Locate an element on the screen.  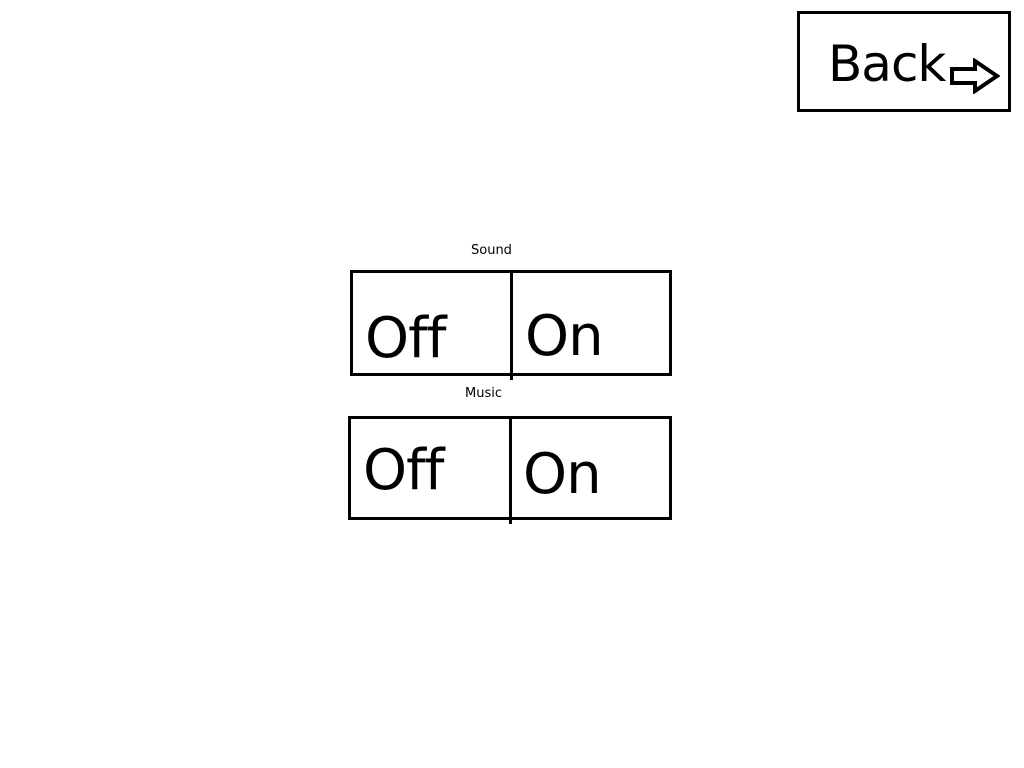
music-off-label: Off is located at coordinates (404, 470).